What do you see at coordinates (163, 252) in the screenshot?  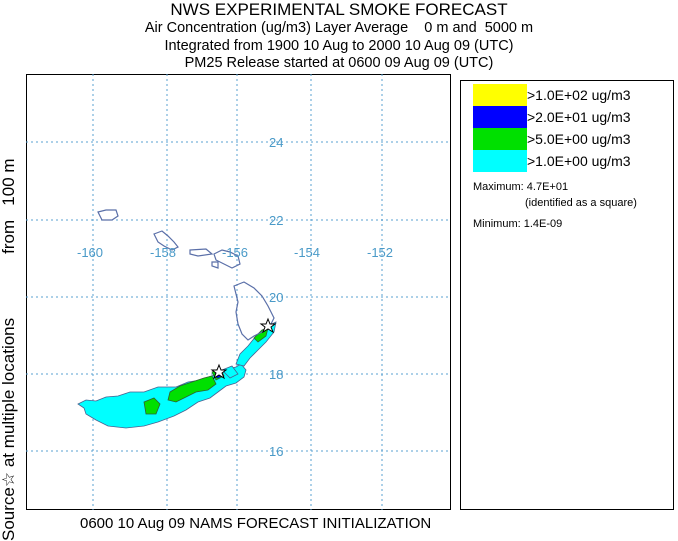 I see `lon-label: -158` at bounding box center [163, 252].